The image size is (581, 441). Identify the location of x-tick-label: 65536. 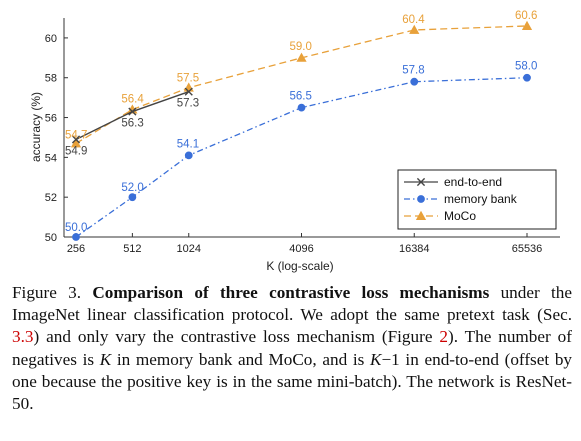
(527, 249).